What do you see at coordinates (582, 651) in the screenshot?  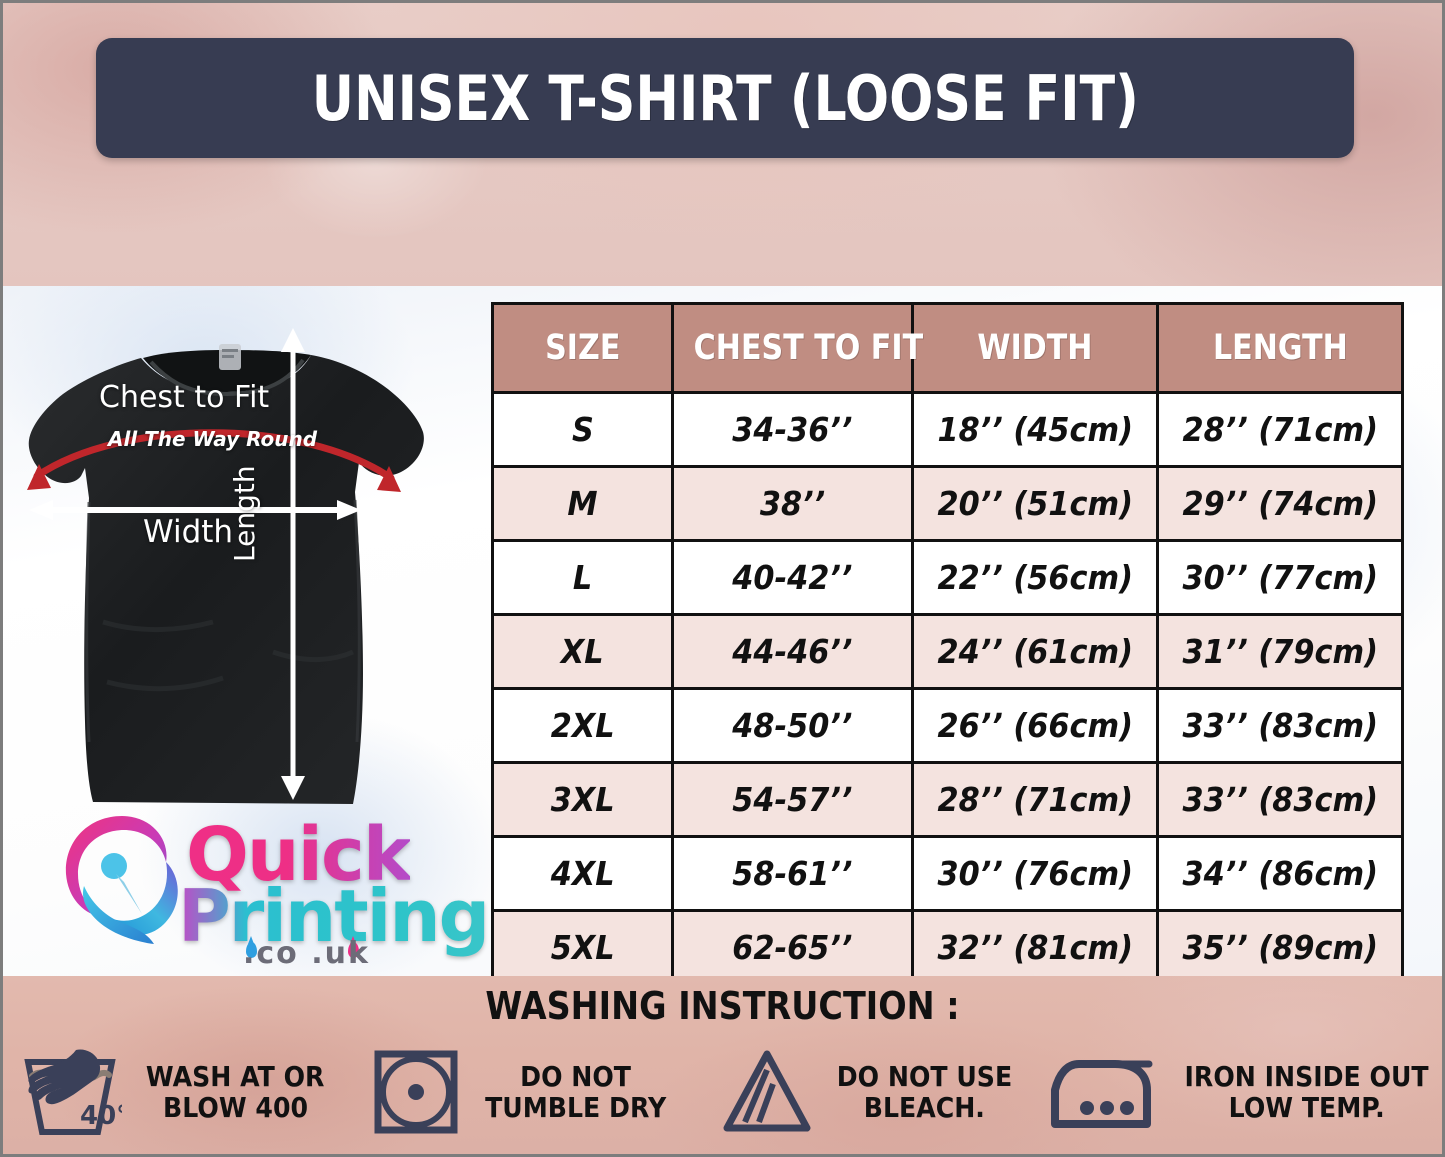 I see `cell-size: XL` at bounding box center [582, 651].